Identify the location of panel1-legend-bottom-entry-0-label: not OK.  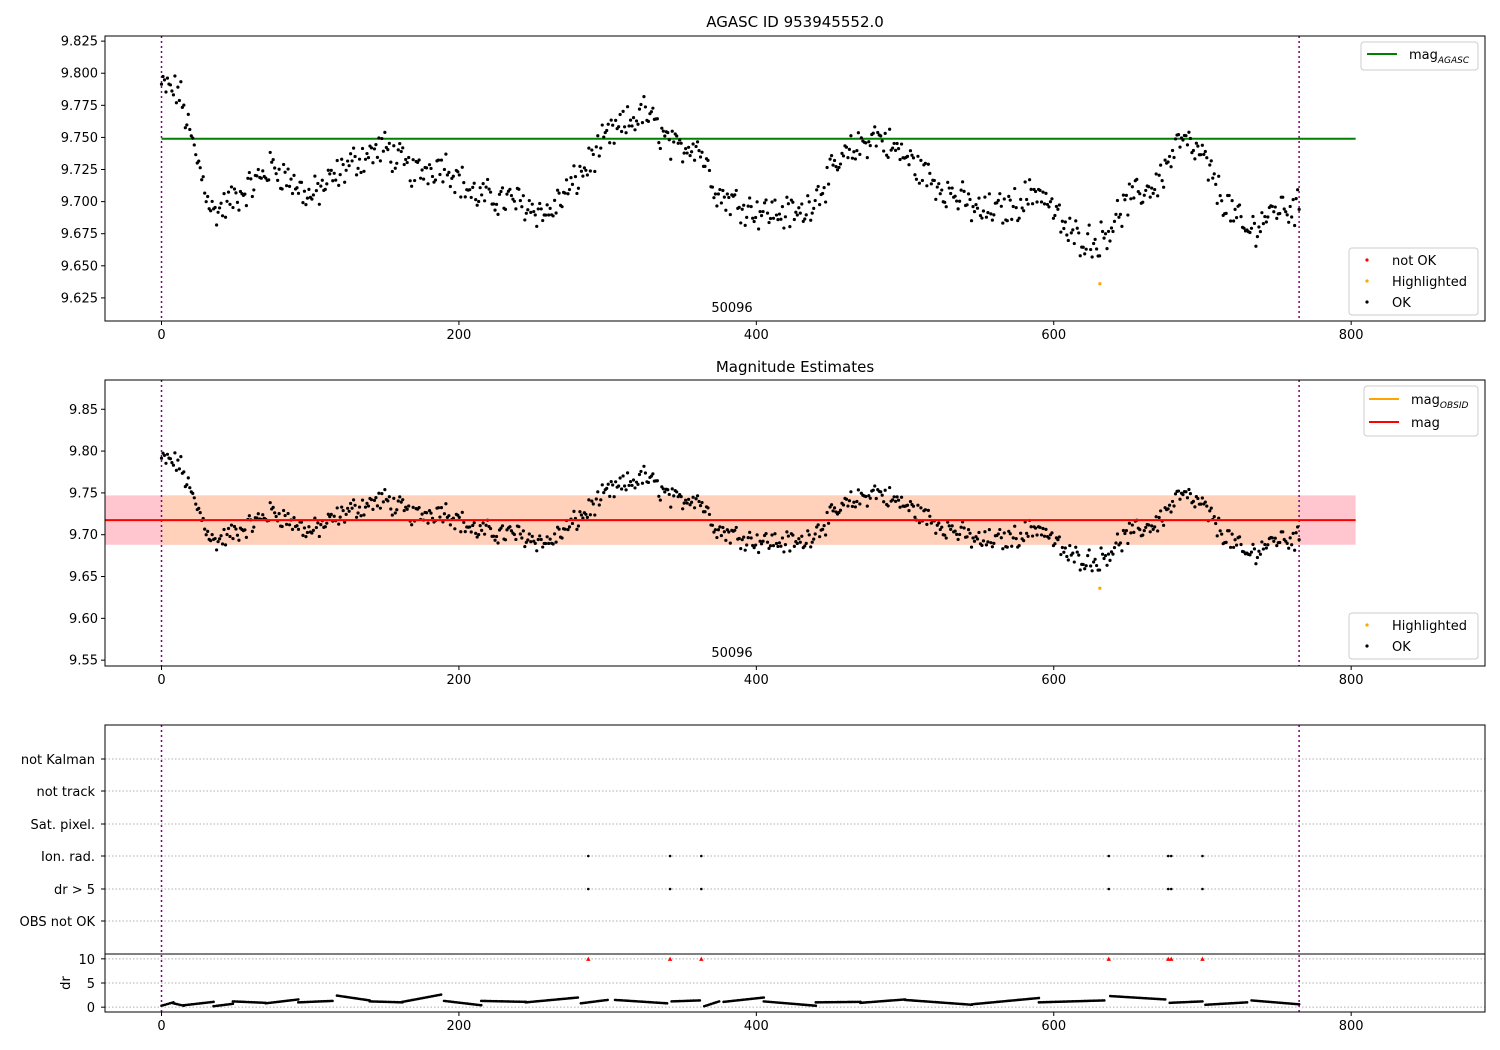
(1414, 261).